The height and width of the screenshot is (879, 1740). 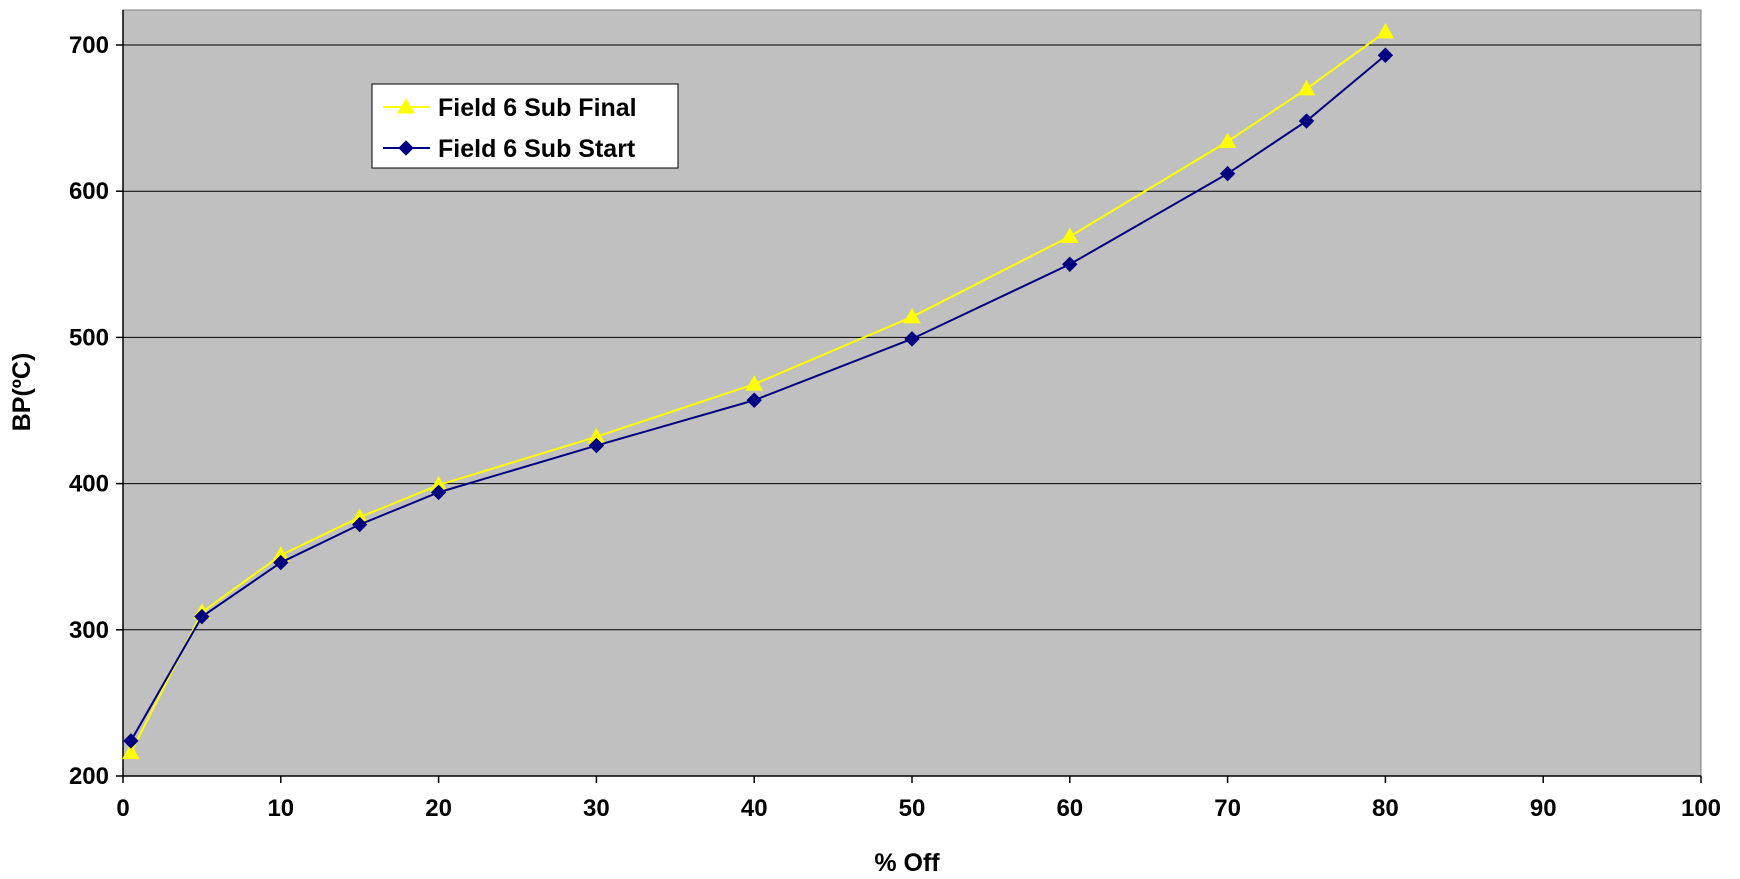 I want to click on y-axis-title: BP(ºC), so click(x=22, y=392).